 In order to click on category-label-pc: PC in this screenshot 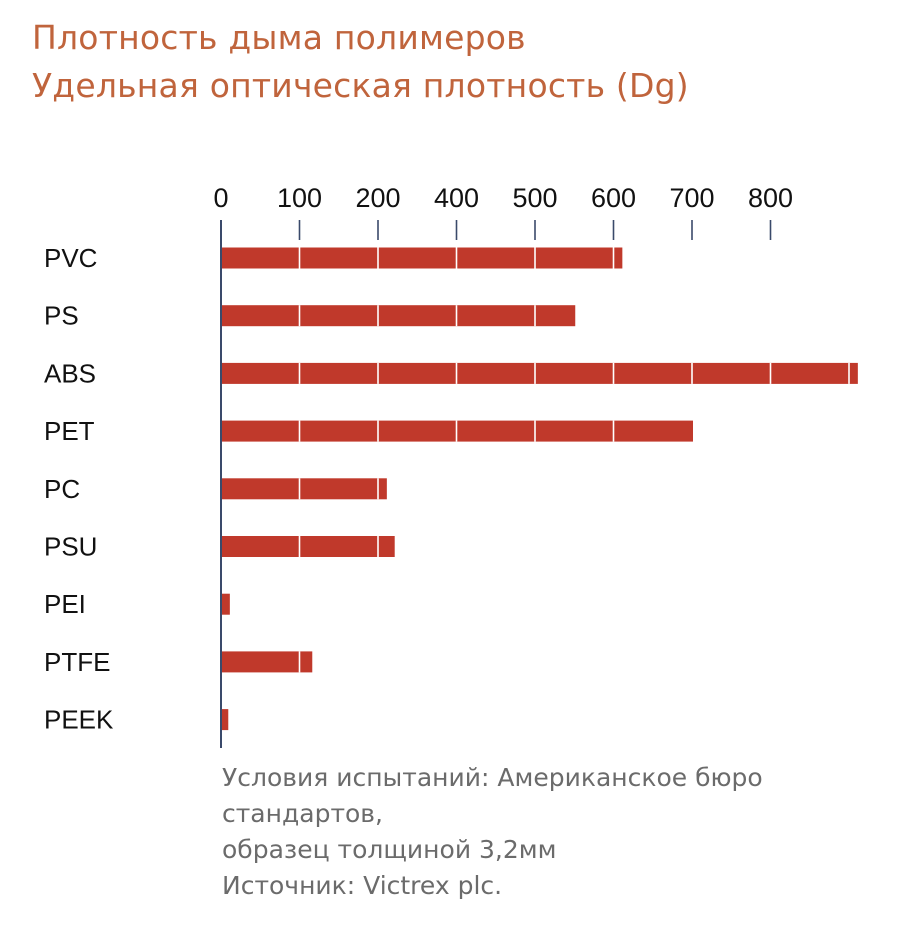, I will do `click(62, 489)`.